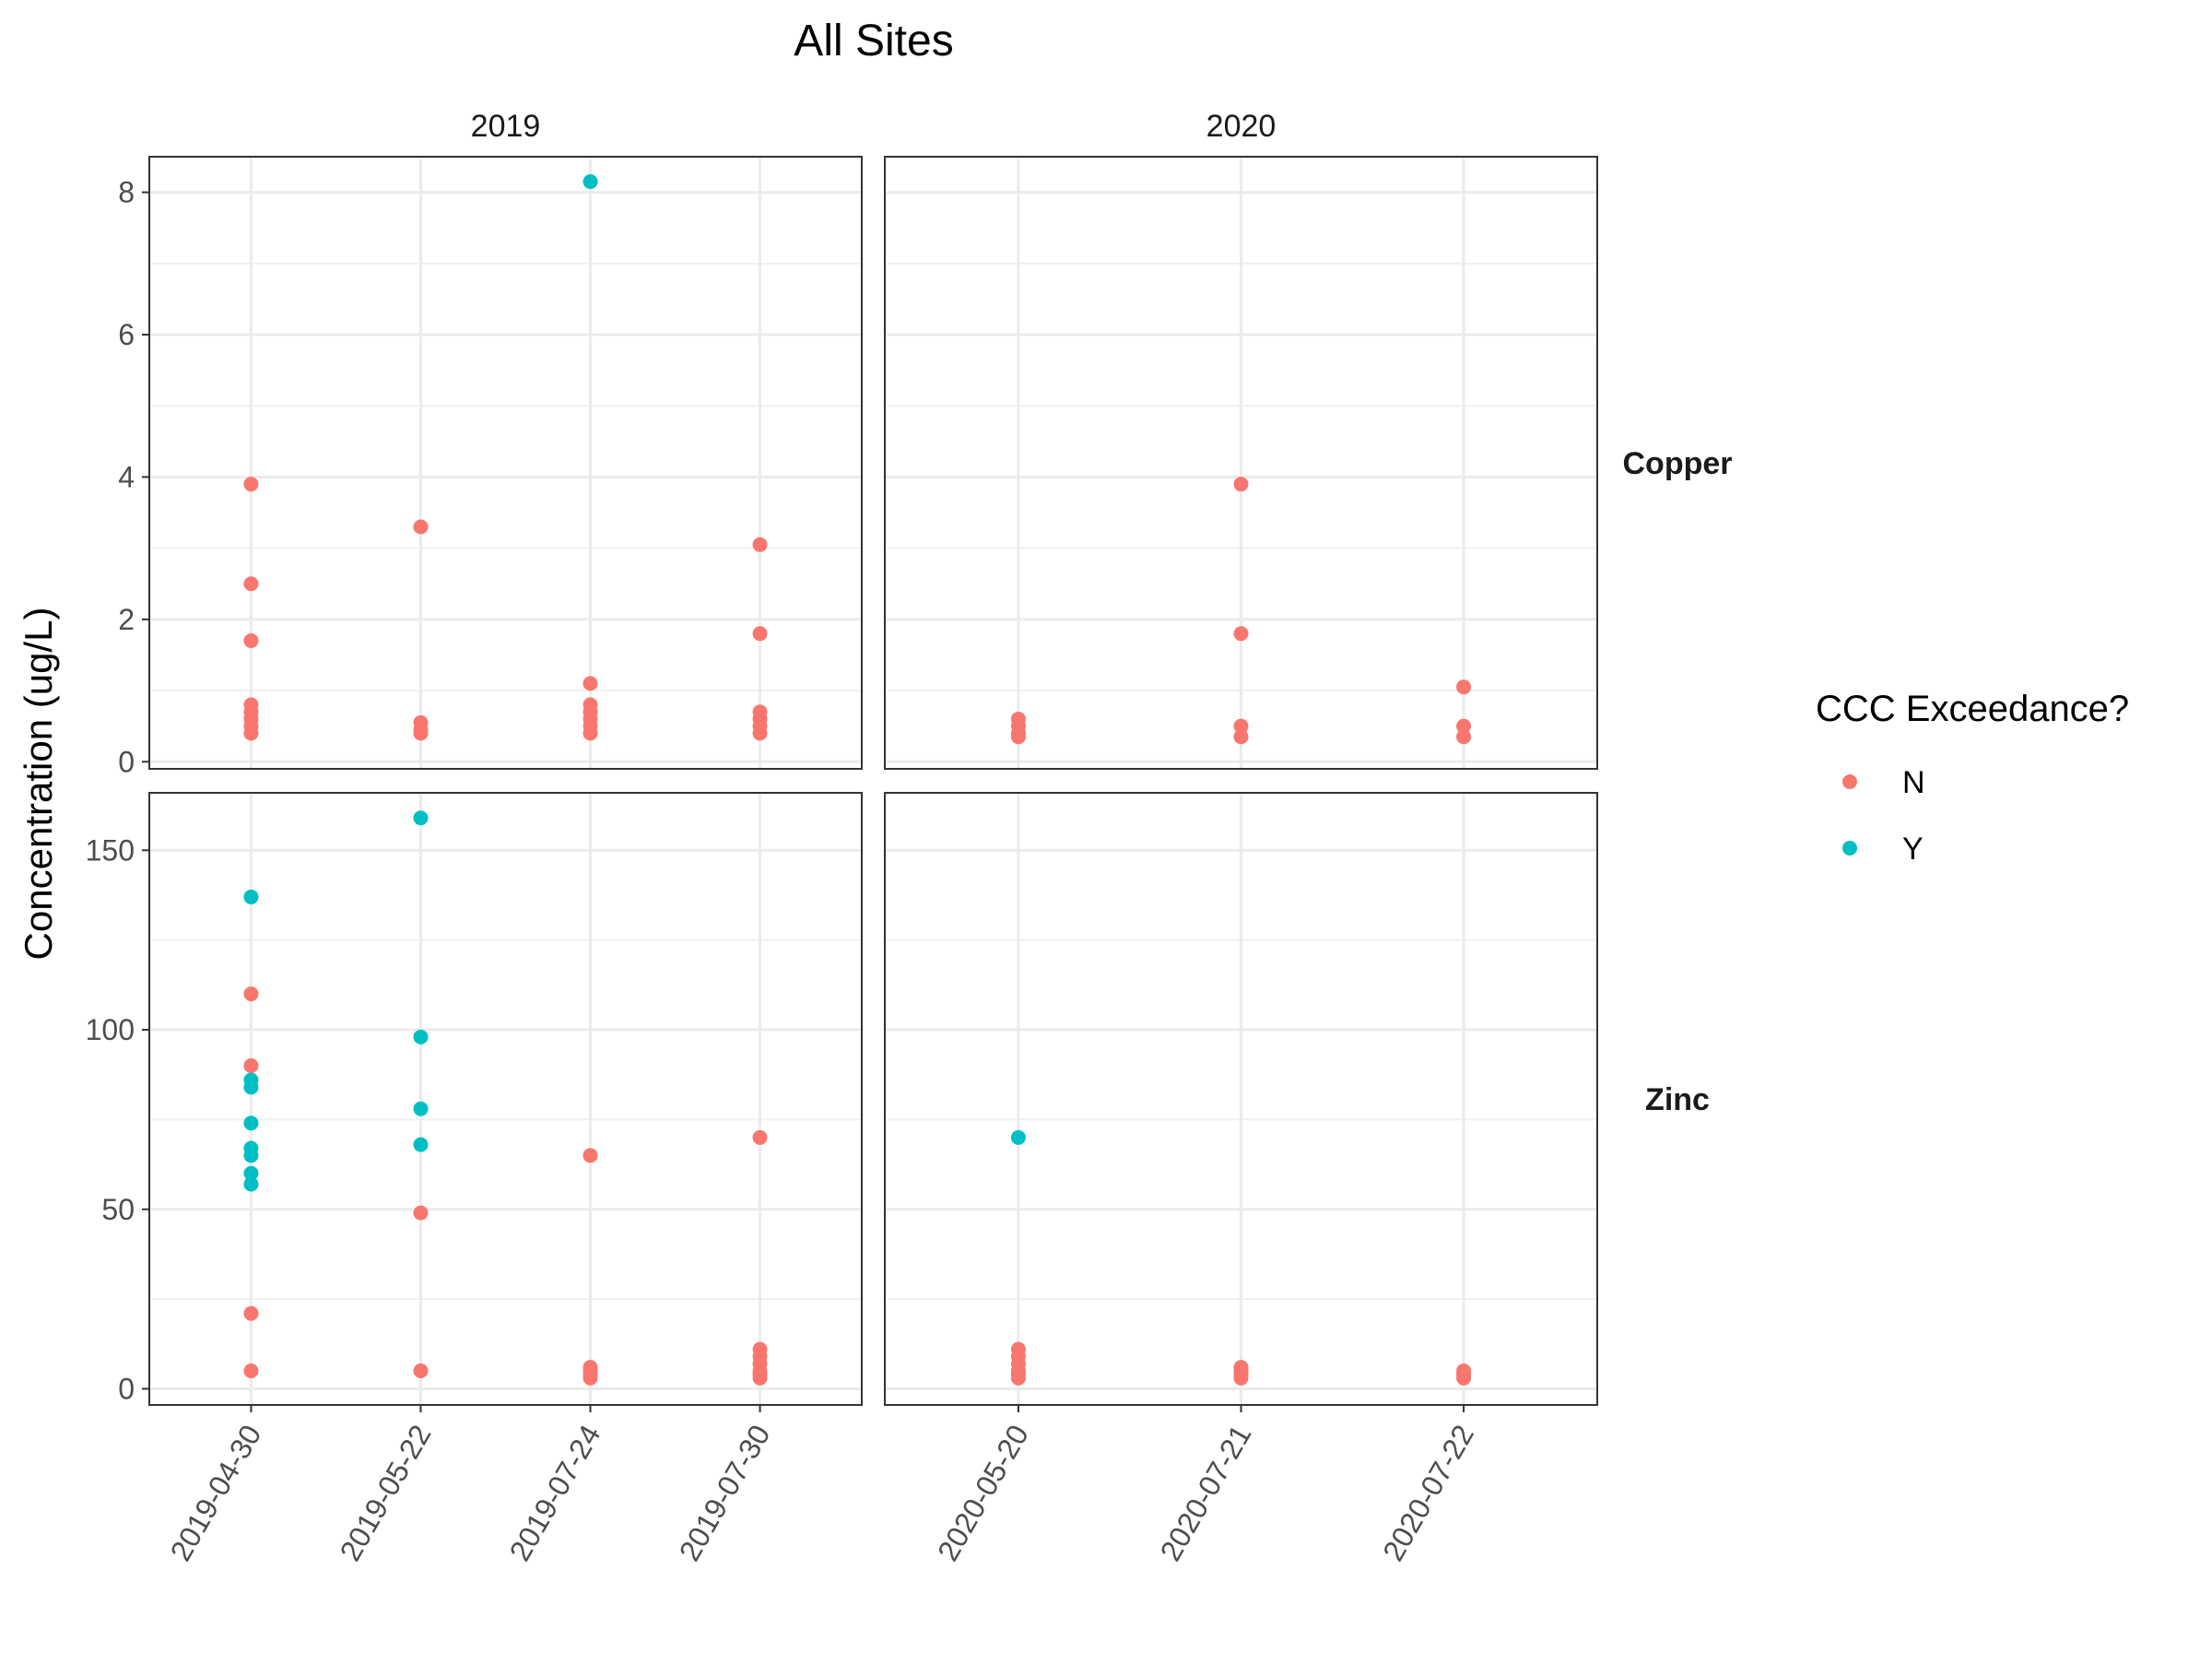  What do you see at coordinates (38, 784) in the screenshot?
I see `y-axis-title: Concentration (ug/L)` at bounding box center [38, 784].